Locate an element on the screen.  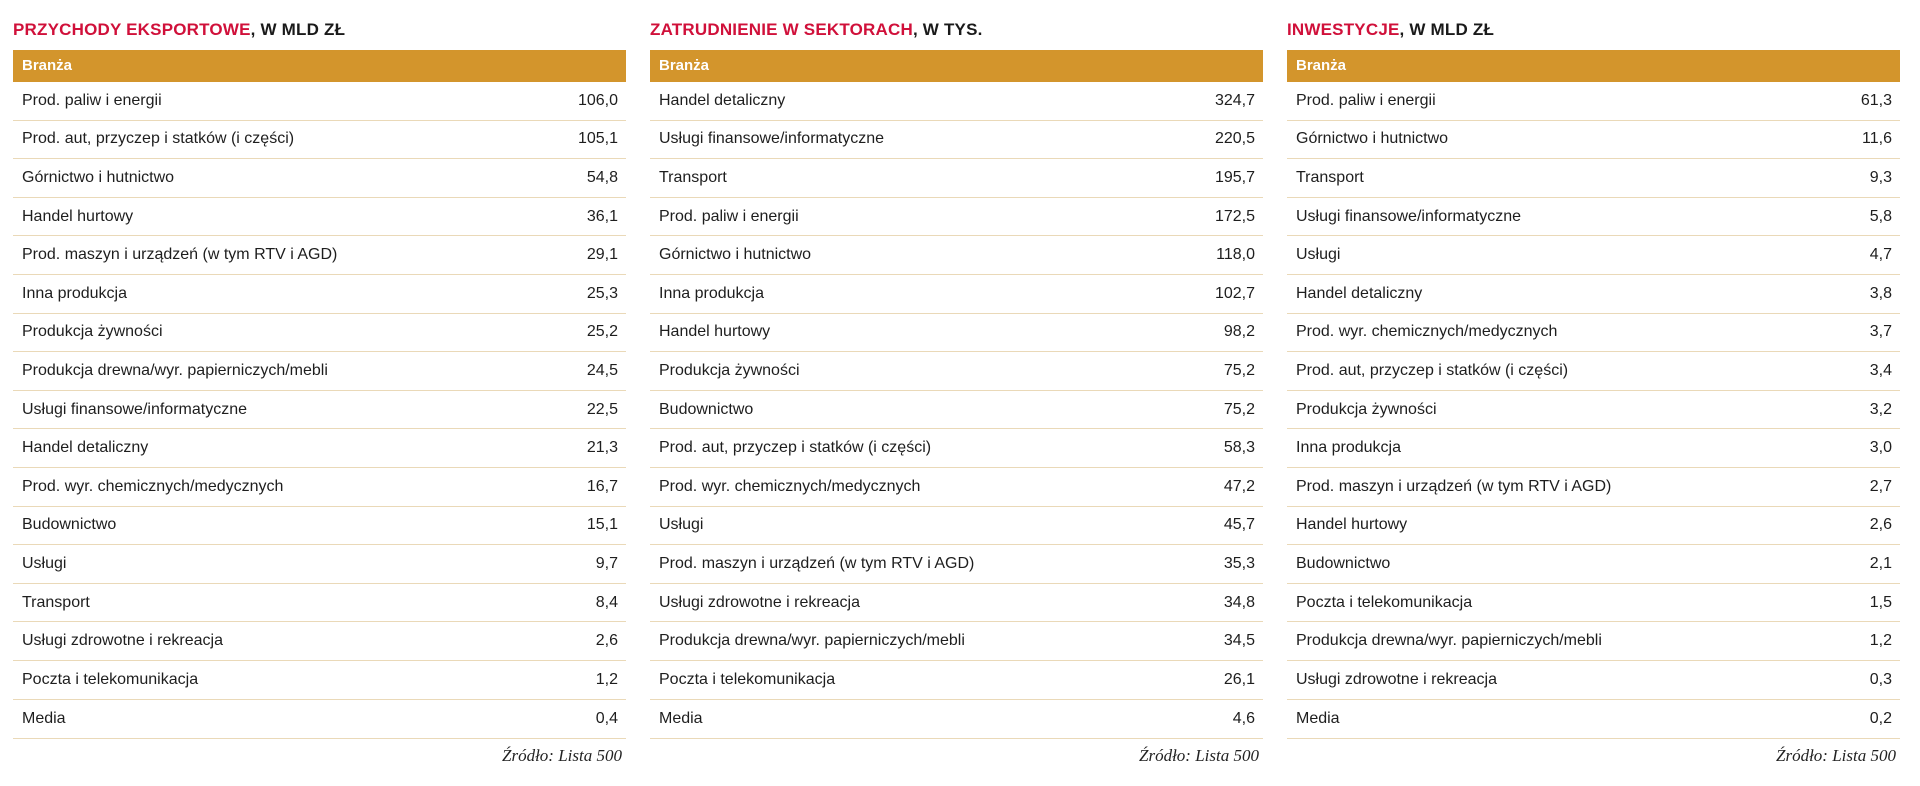
row-value: 36,1 is located at coordinates (602, 216).